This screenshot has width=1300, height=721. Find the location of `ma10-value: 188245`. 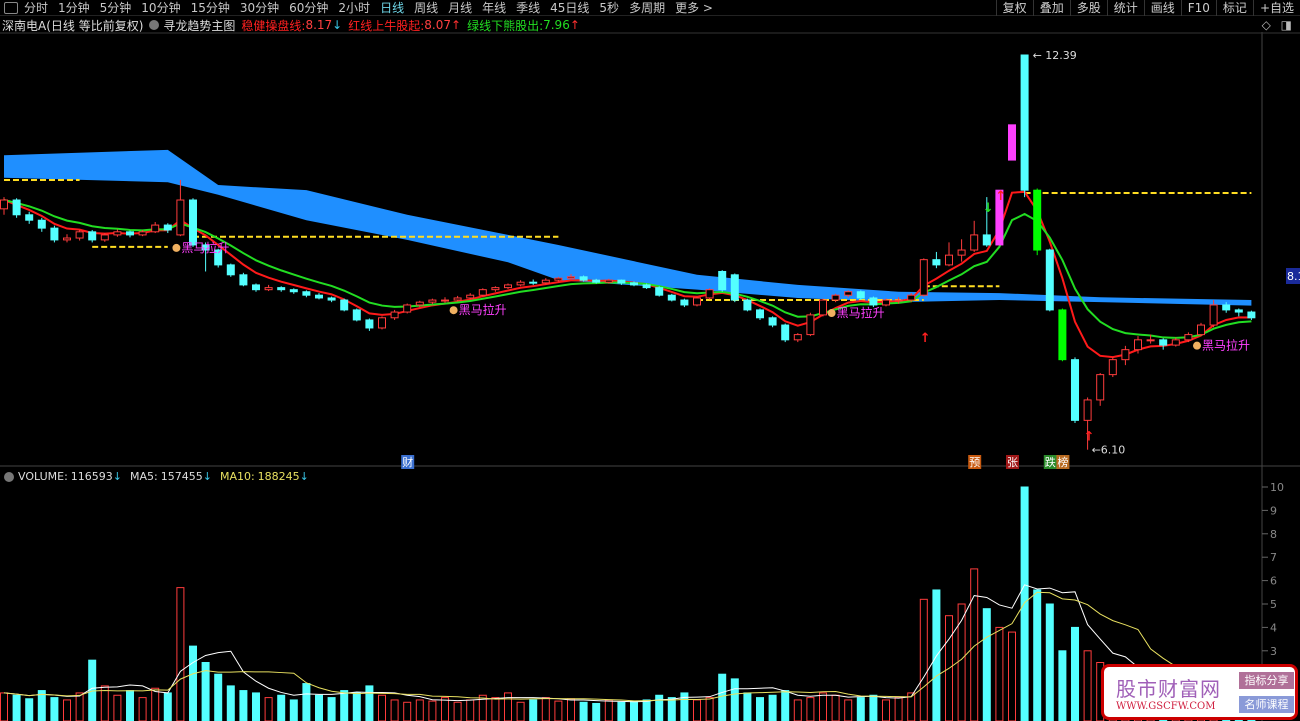

ma10-value: 188245 is located at coordinates (278, 476).